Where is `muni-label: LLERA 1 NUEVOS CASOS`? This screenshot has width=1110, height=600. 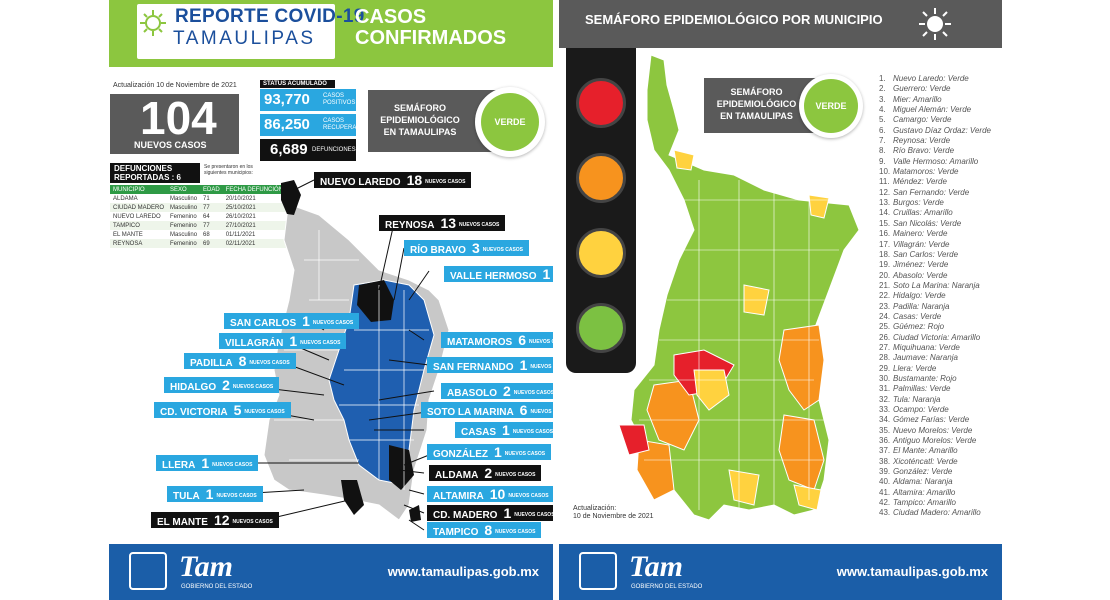
muni-label: LLERA 1 NUEVOS CASOS is located at coordinates (207, 463).